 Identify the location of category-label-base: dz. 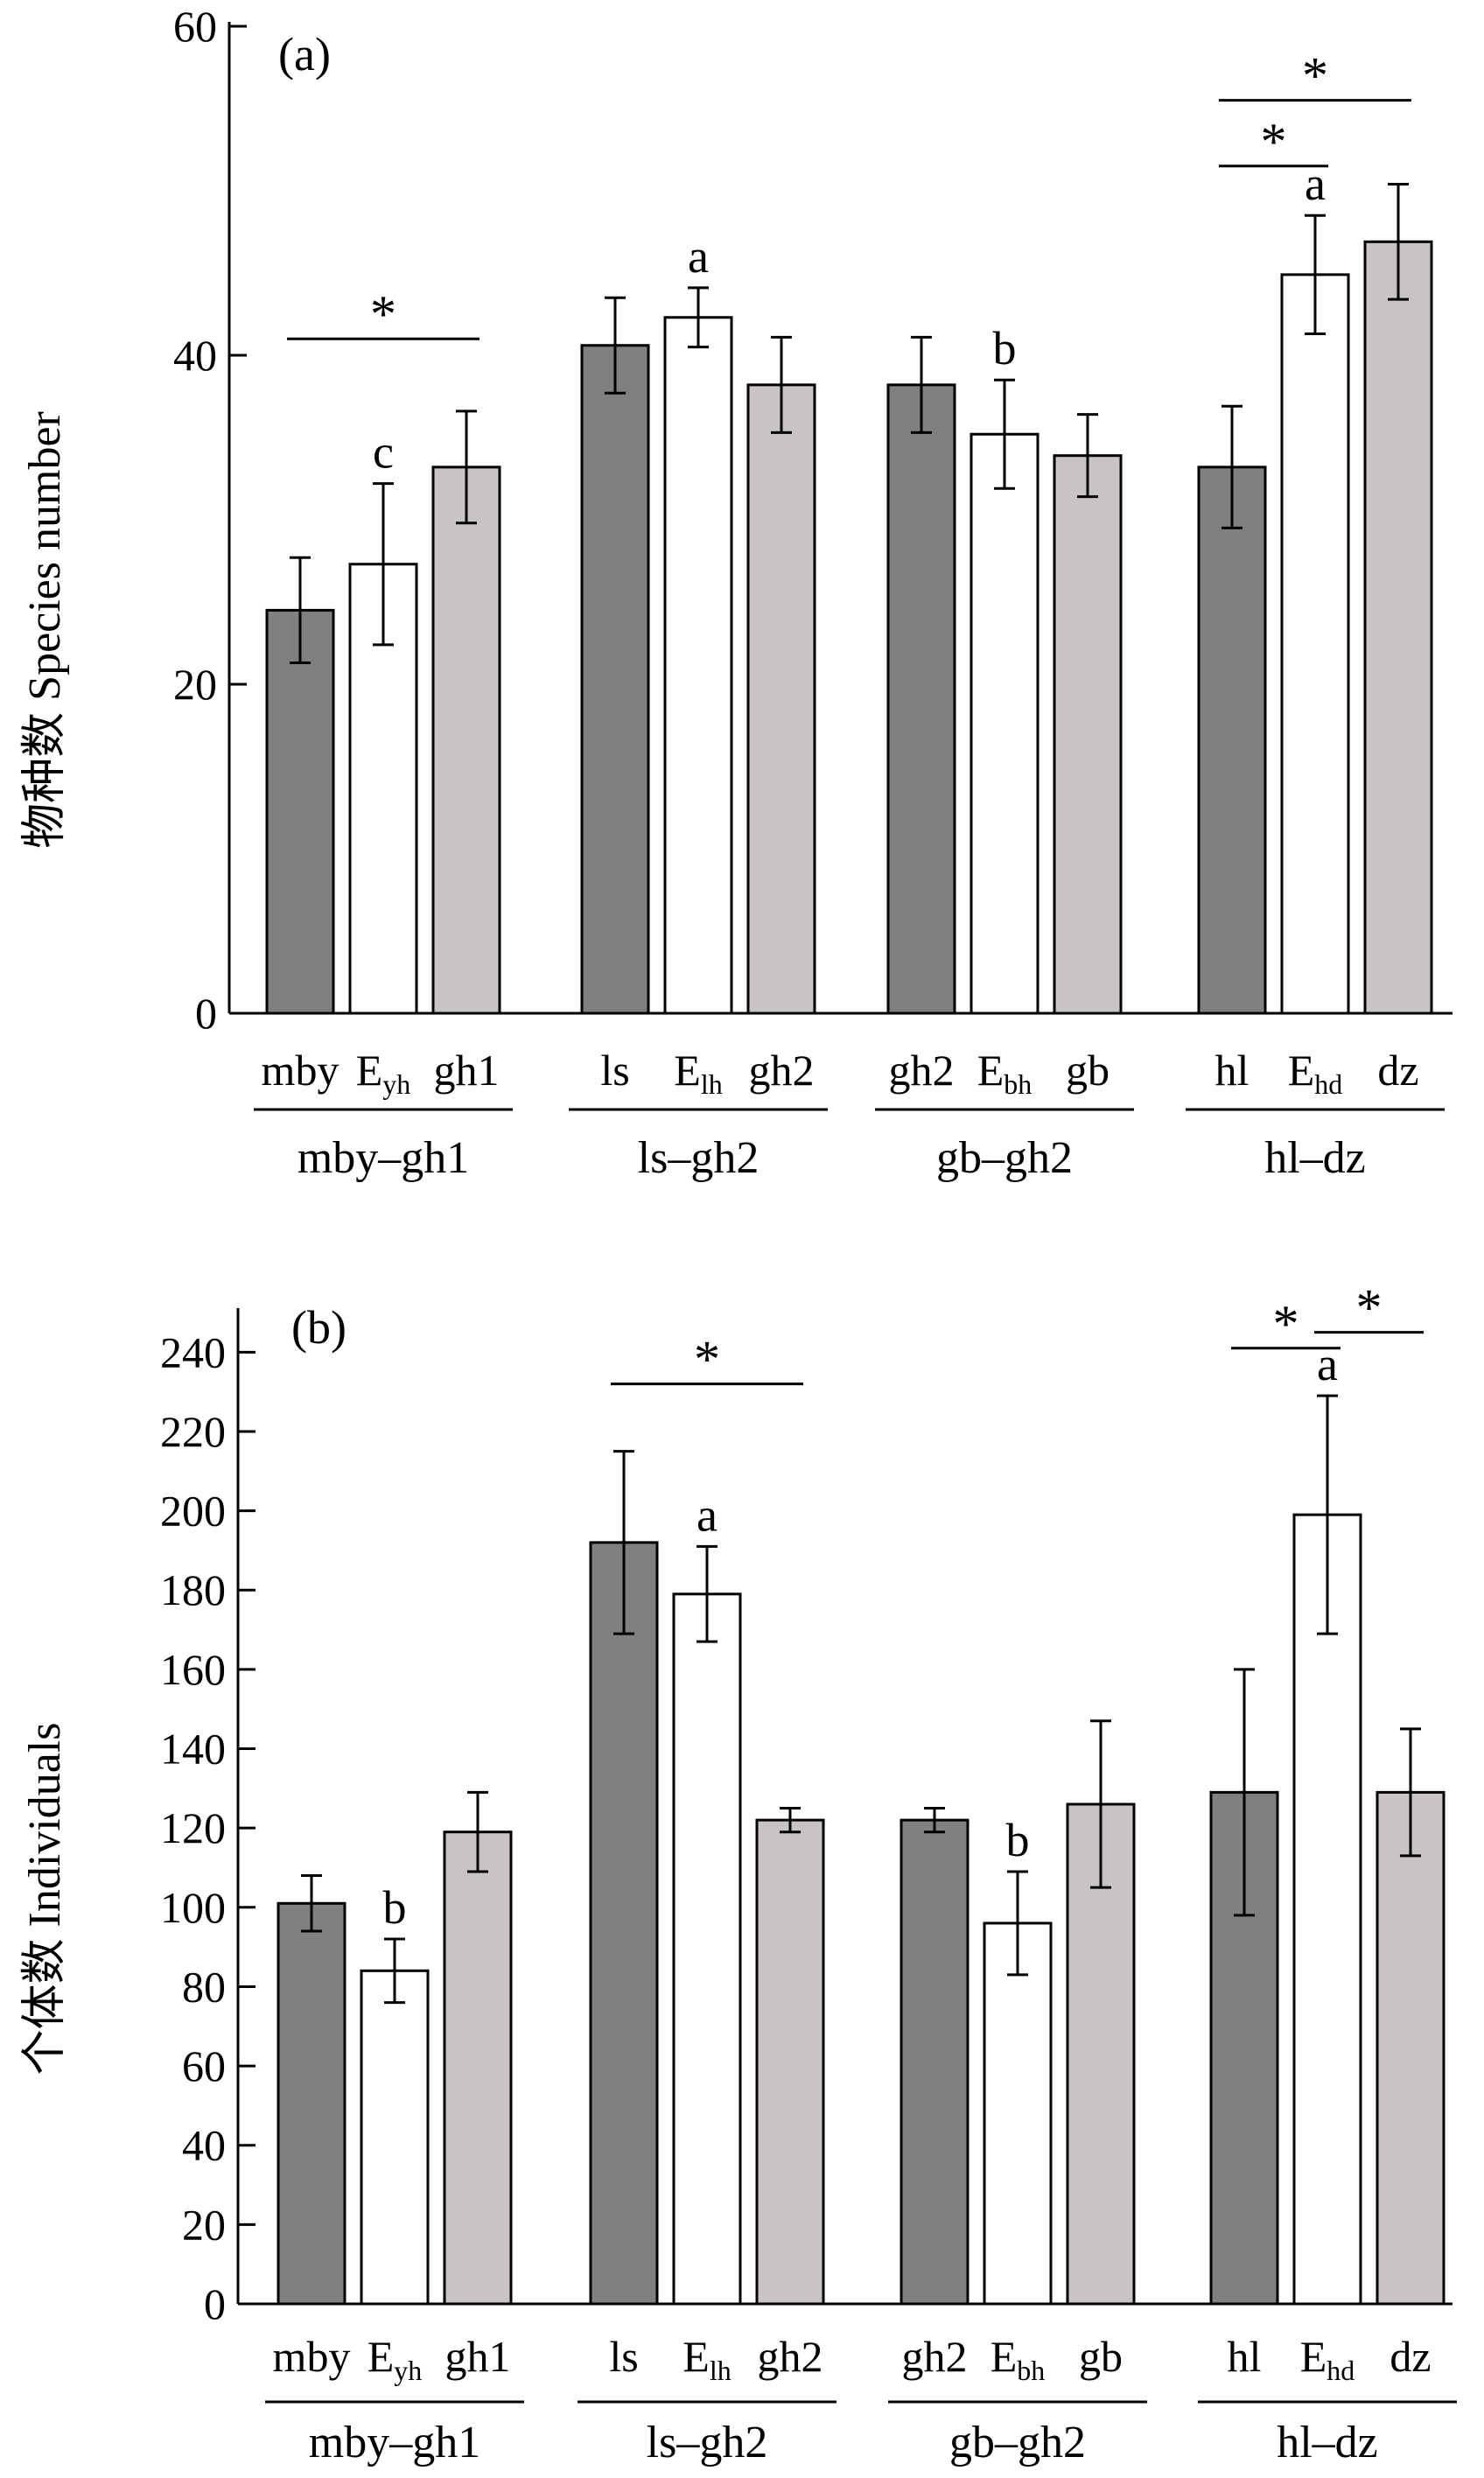
(1397, 1070).